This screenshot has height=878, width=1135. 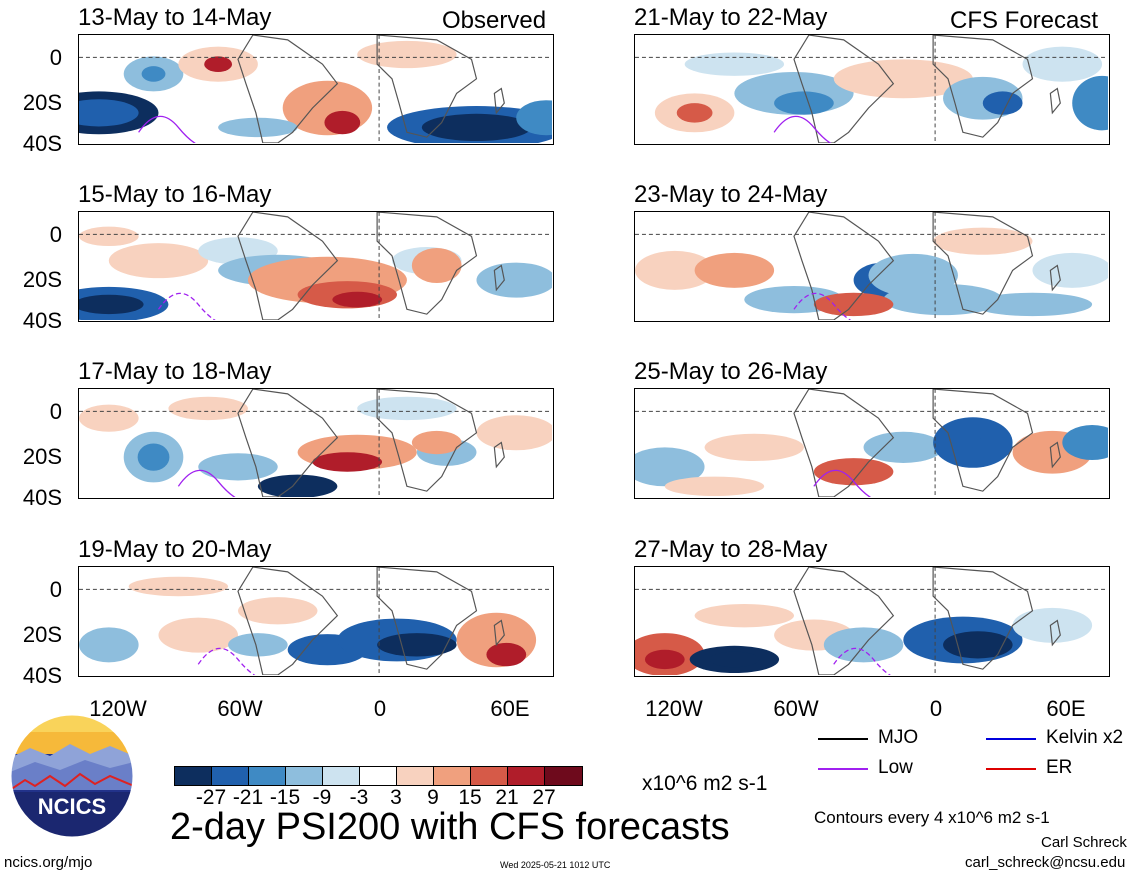 What do you see at coordinates (1085, 737) in the screenshot?
I see `legend-label-kelvin: Kelvin x2` at bounding box center [1085, 737].